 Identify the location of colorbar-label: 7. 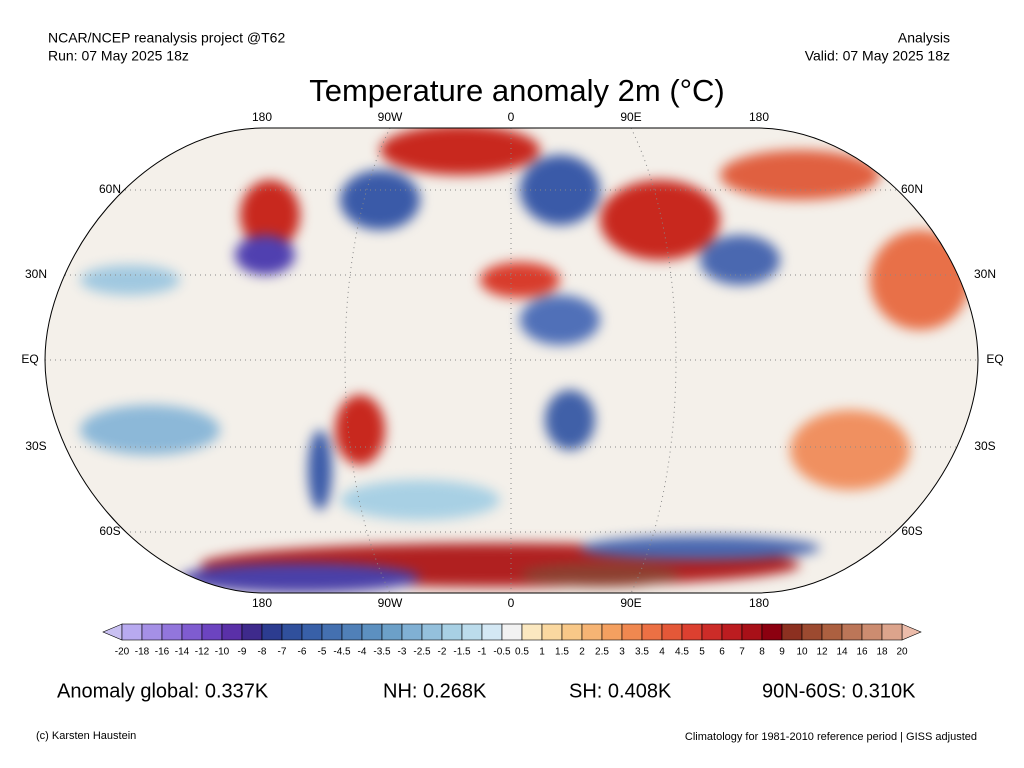
(742, 652).